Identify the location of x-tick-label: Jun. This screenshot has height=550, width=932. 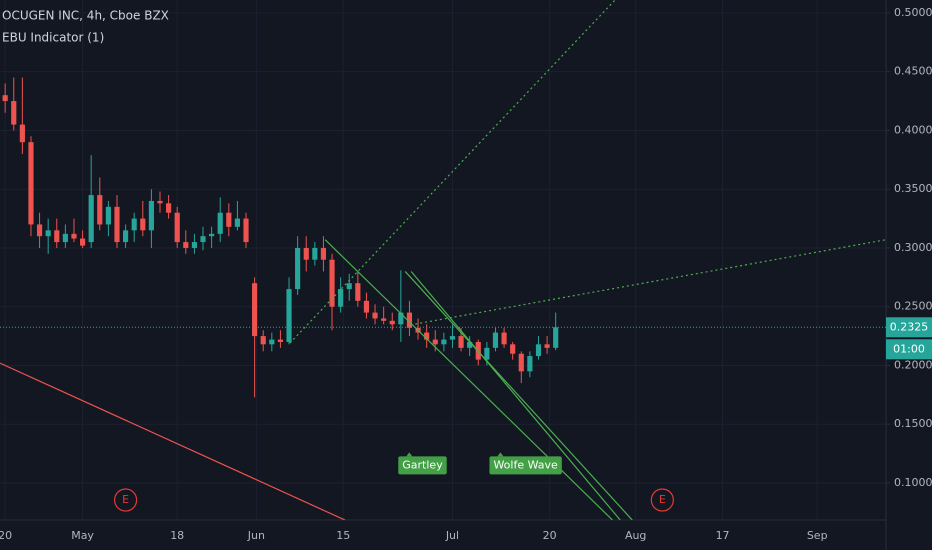
(256, 535).